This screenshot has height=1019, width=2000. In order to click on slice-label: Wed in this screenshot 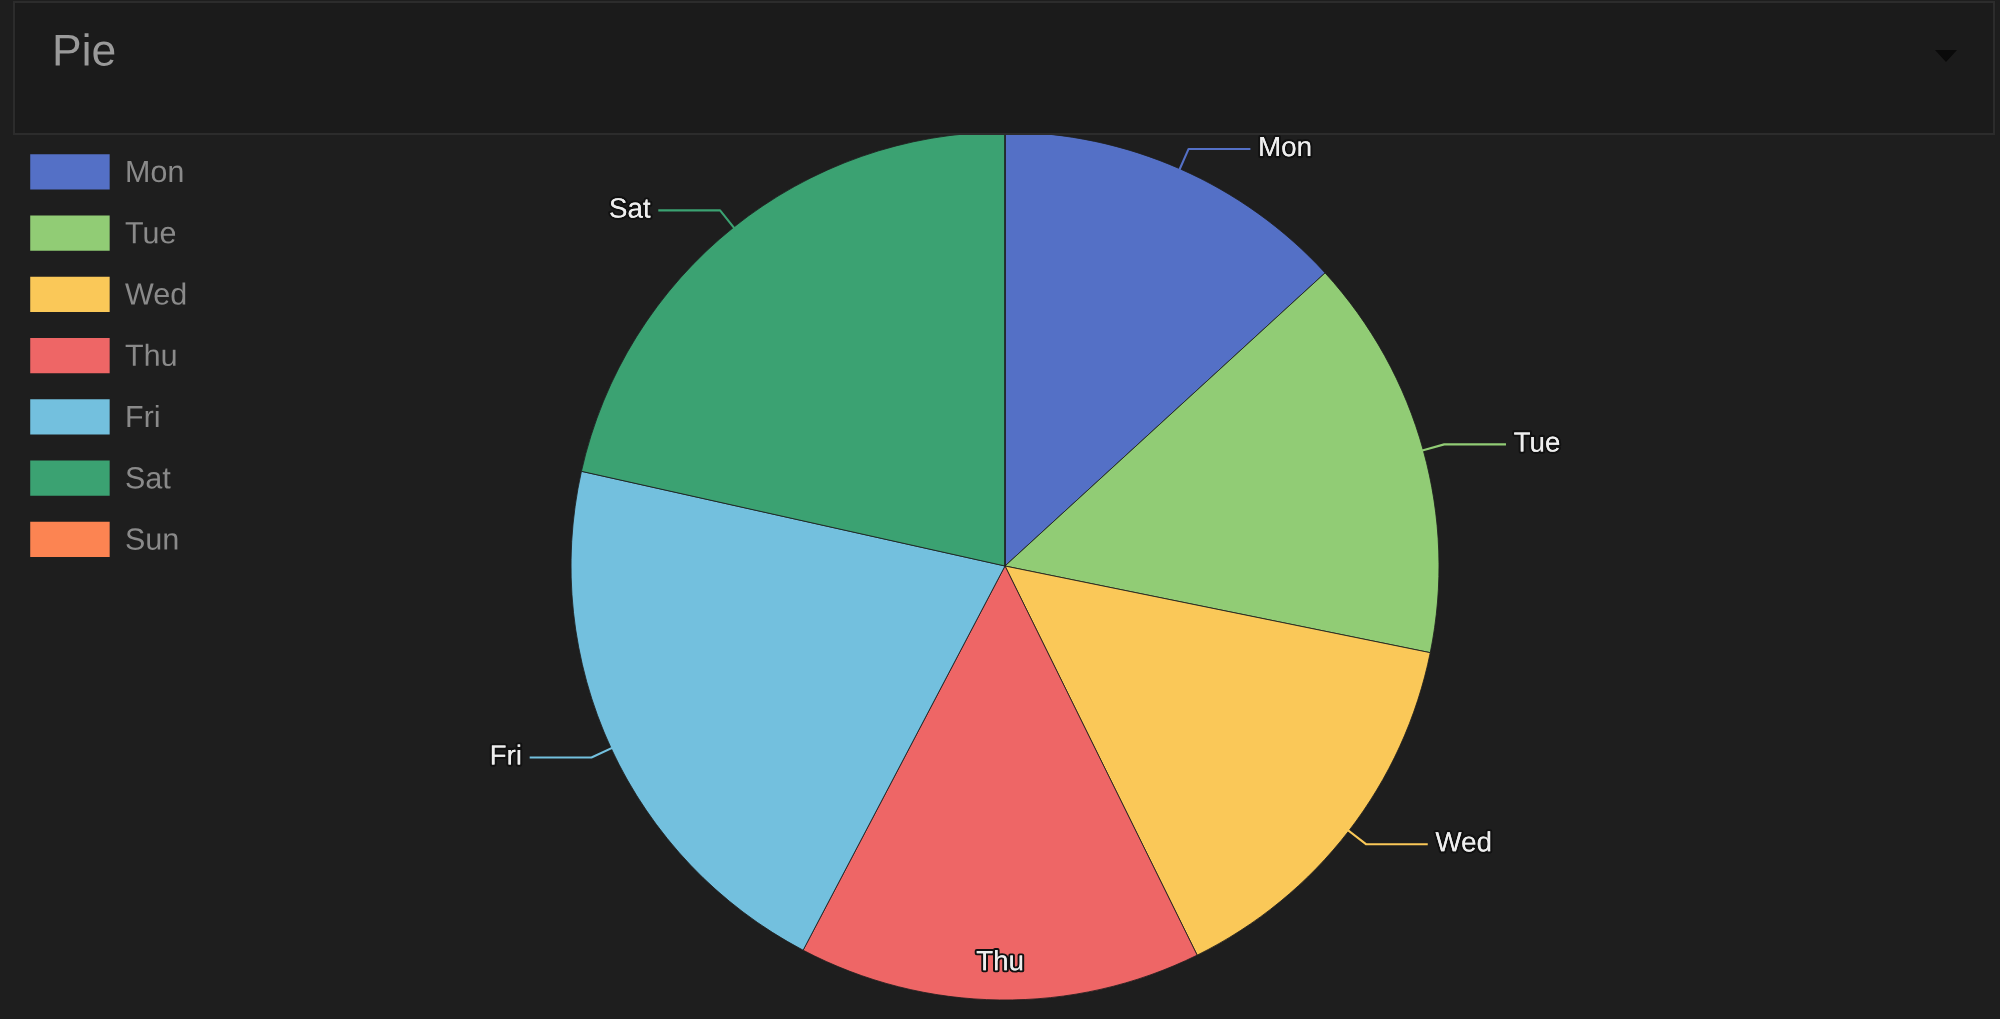, I will do `click(1463, 841)`.